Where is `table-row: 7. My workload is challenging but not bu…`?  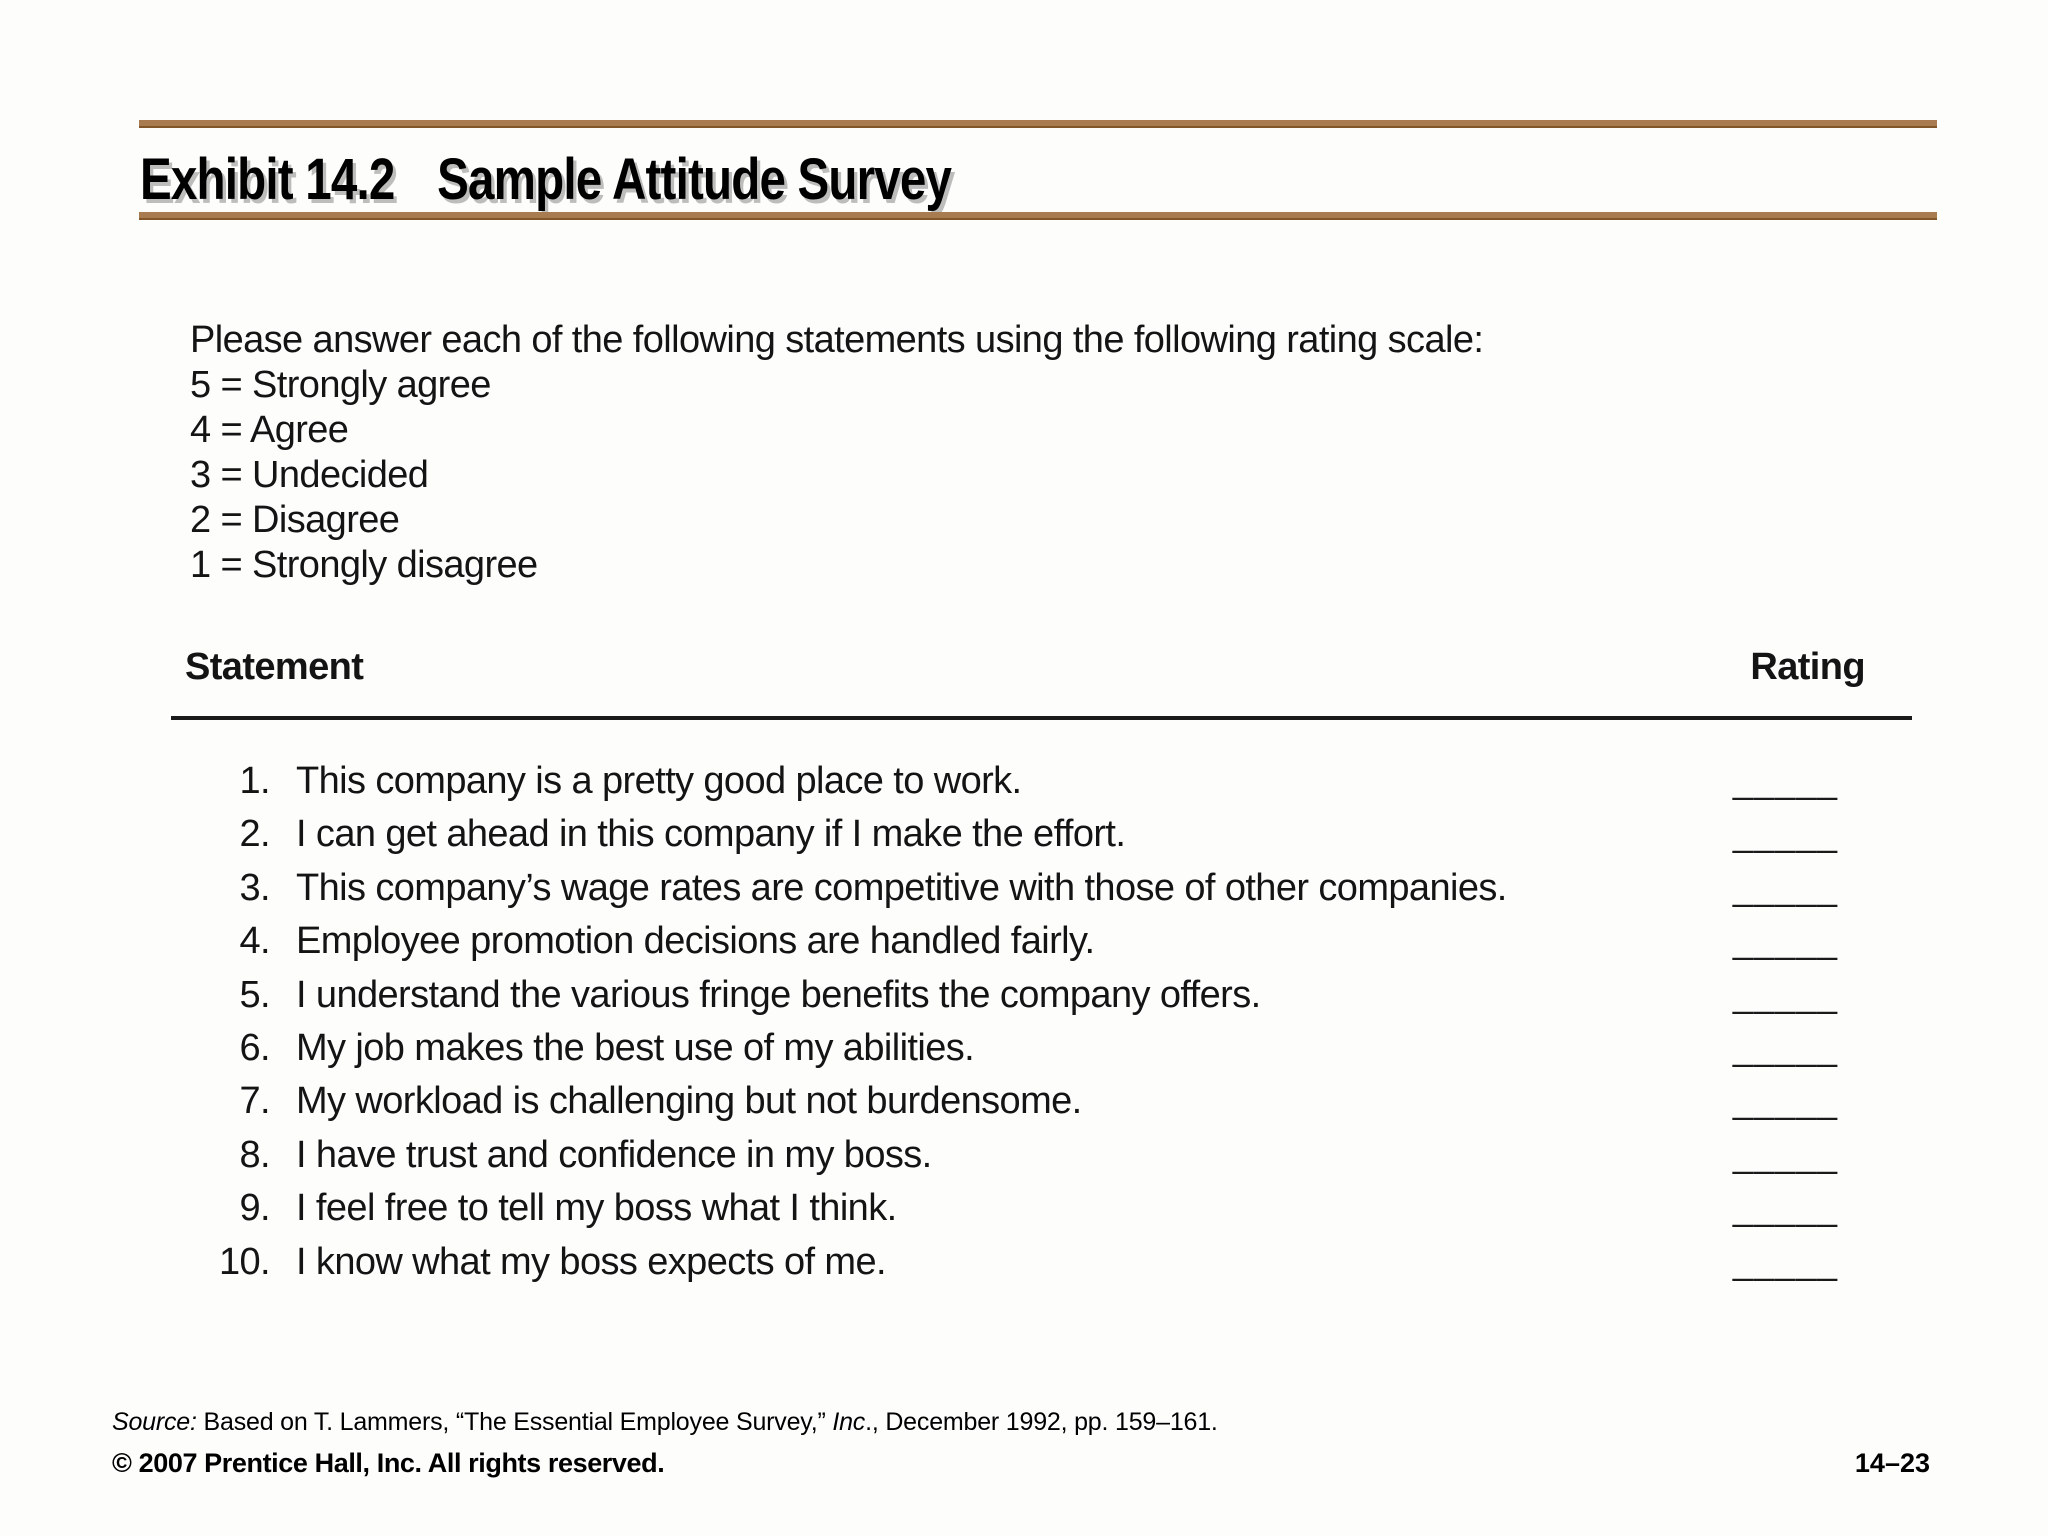
table-row: 7. My workload is challenging but not bu… is located at coordinates (1009, 1106).